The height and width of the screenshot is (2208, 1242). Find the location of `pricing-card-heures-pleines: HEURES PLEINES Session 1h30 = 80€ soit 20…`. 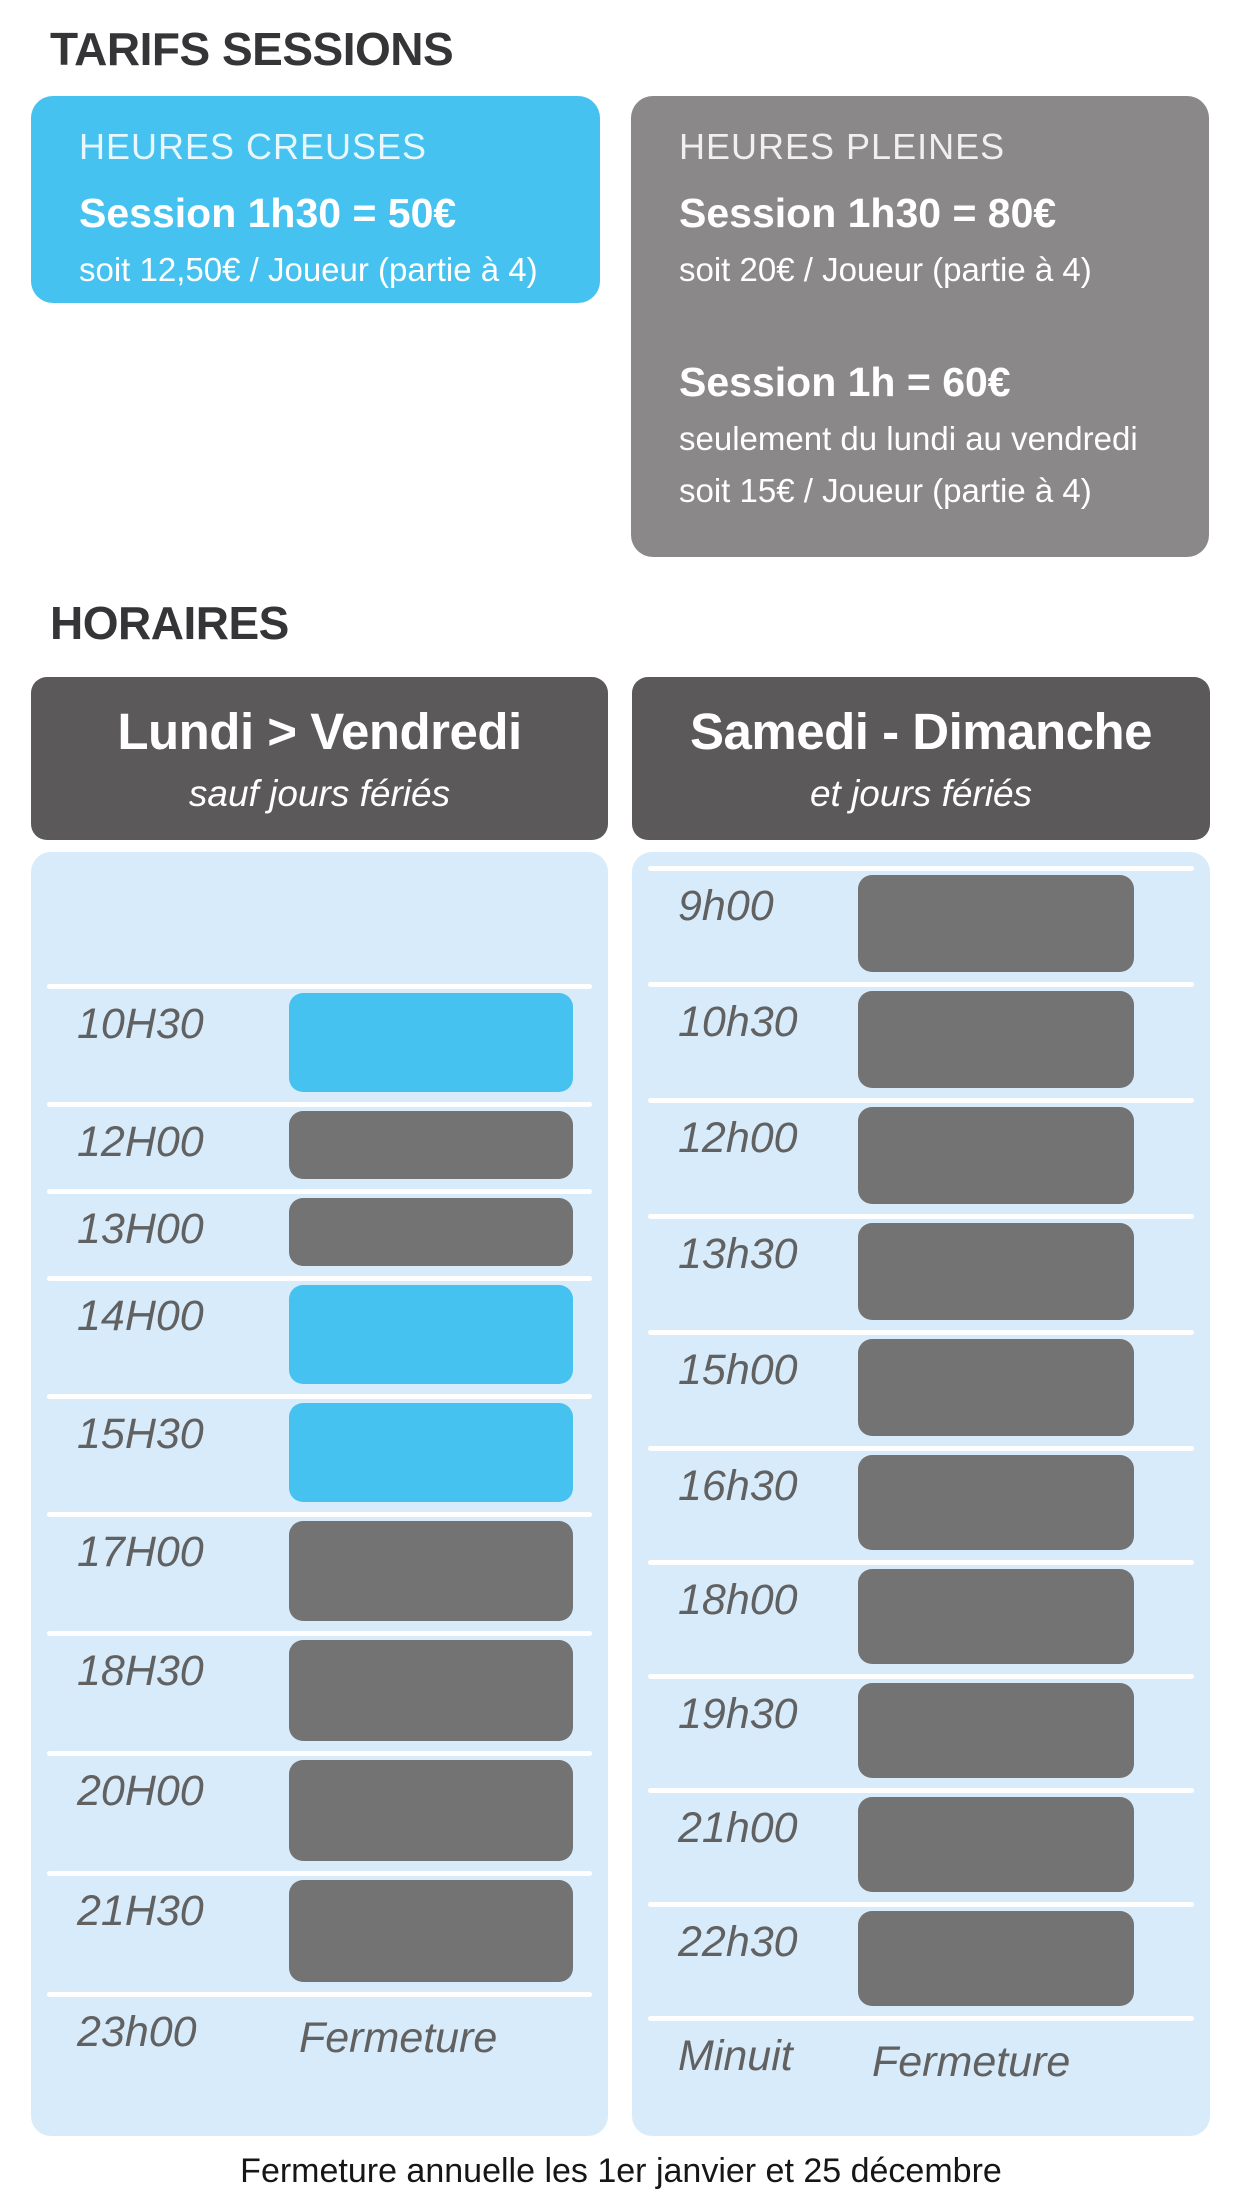

pricing-card-heures-pleines: HEURES PLEINES Session 1h30 = 80€ soit 20… is located at coordinates (920, 326).